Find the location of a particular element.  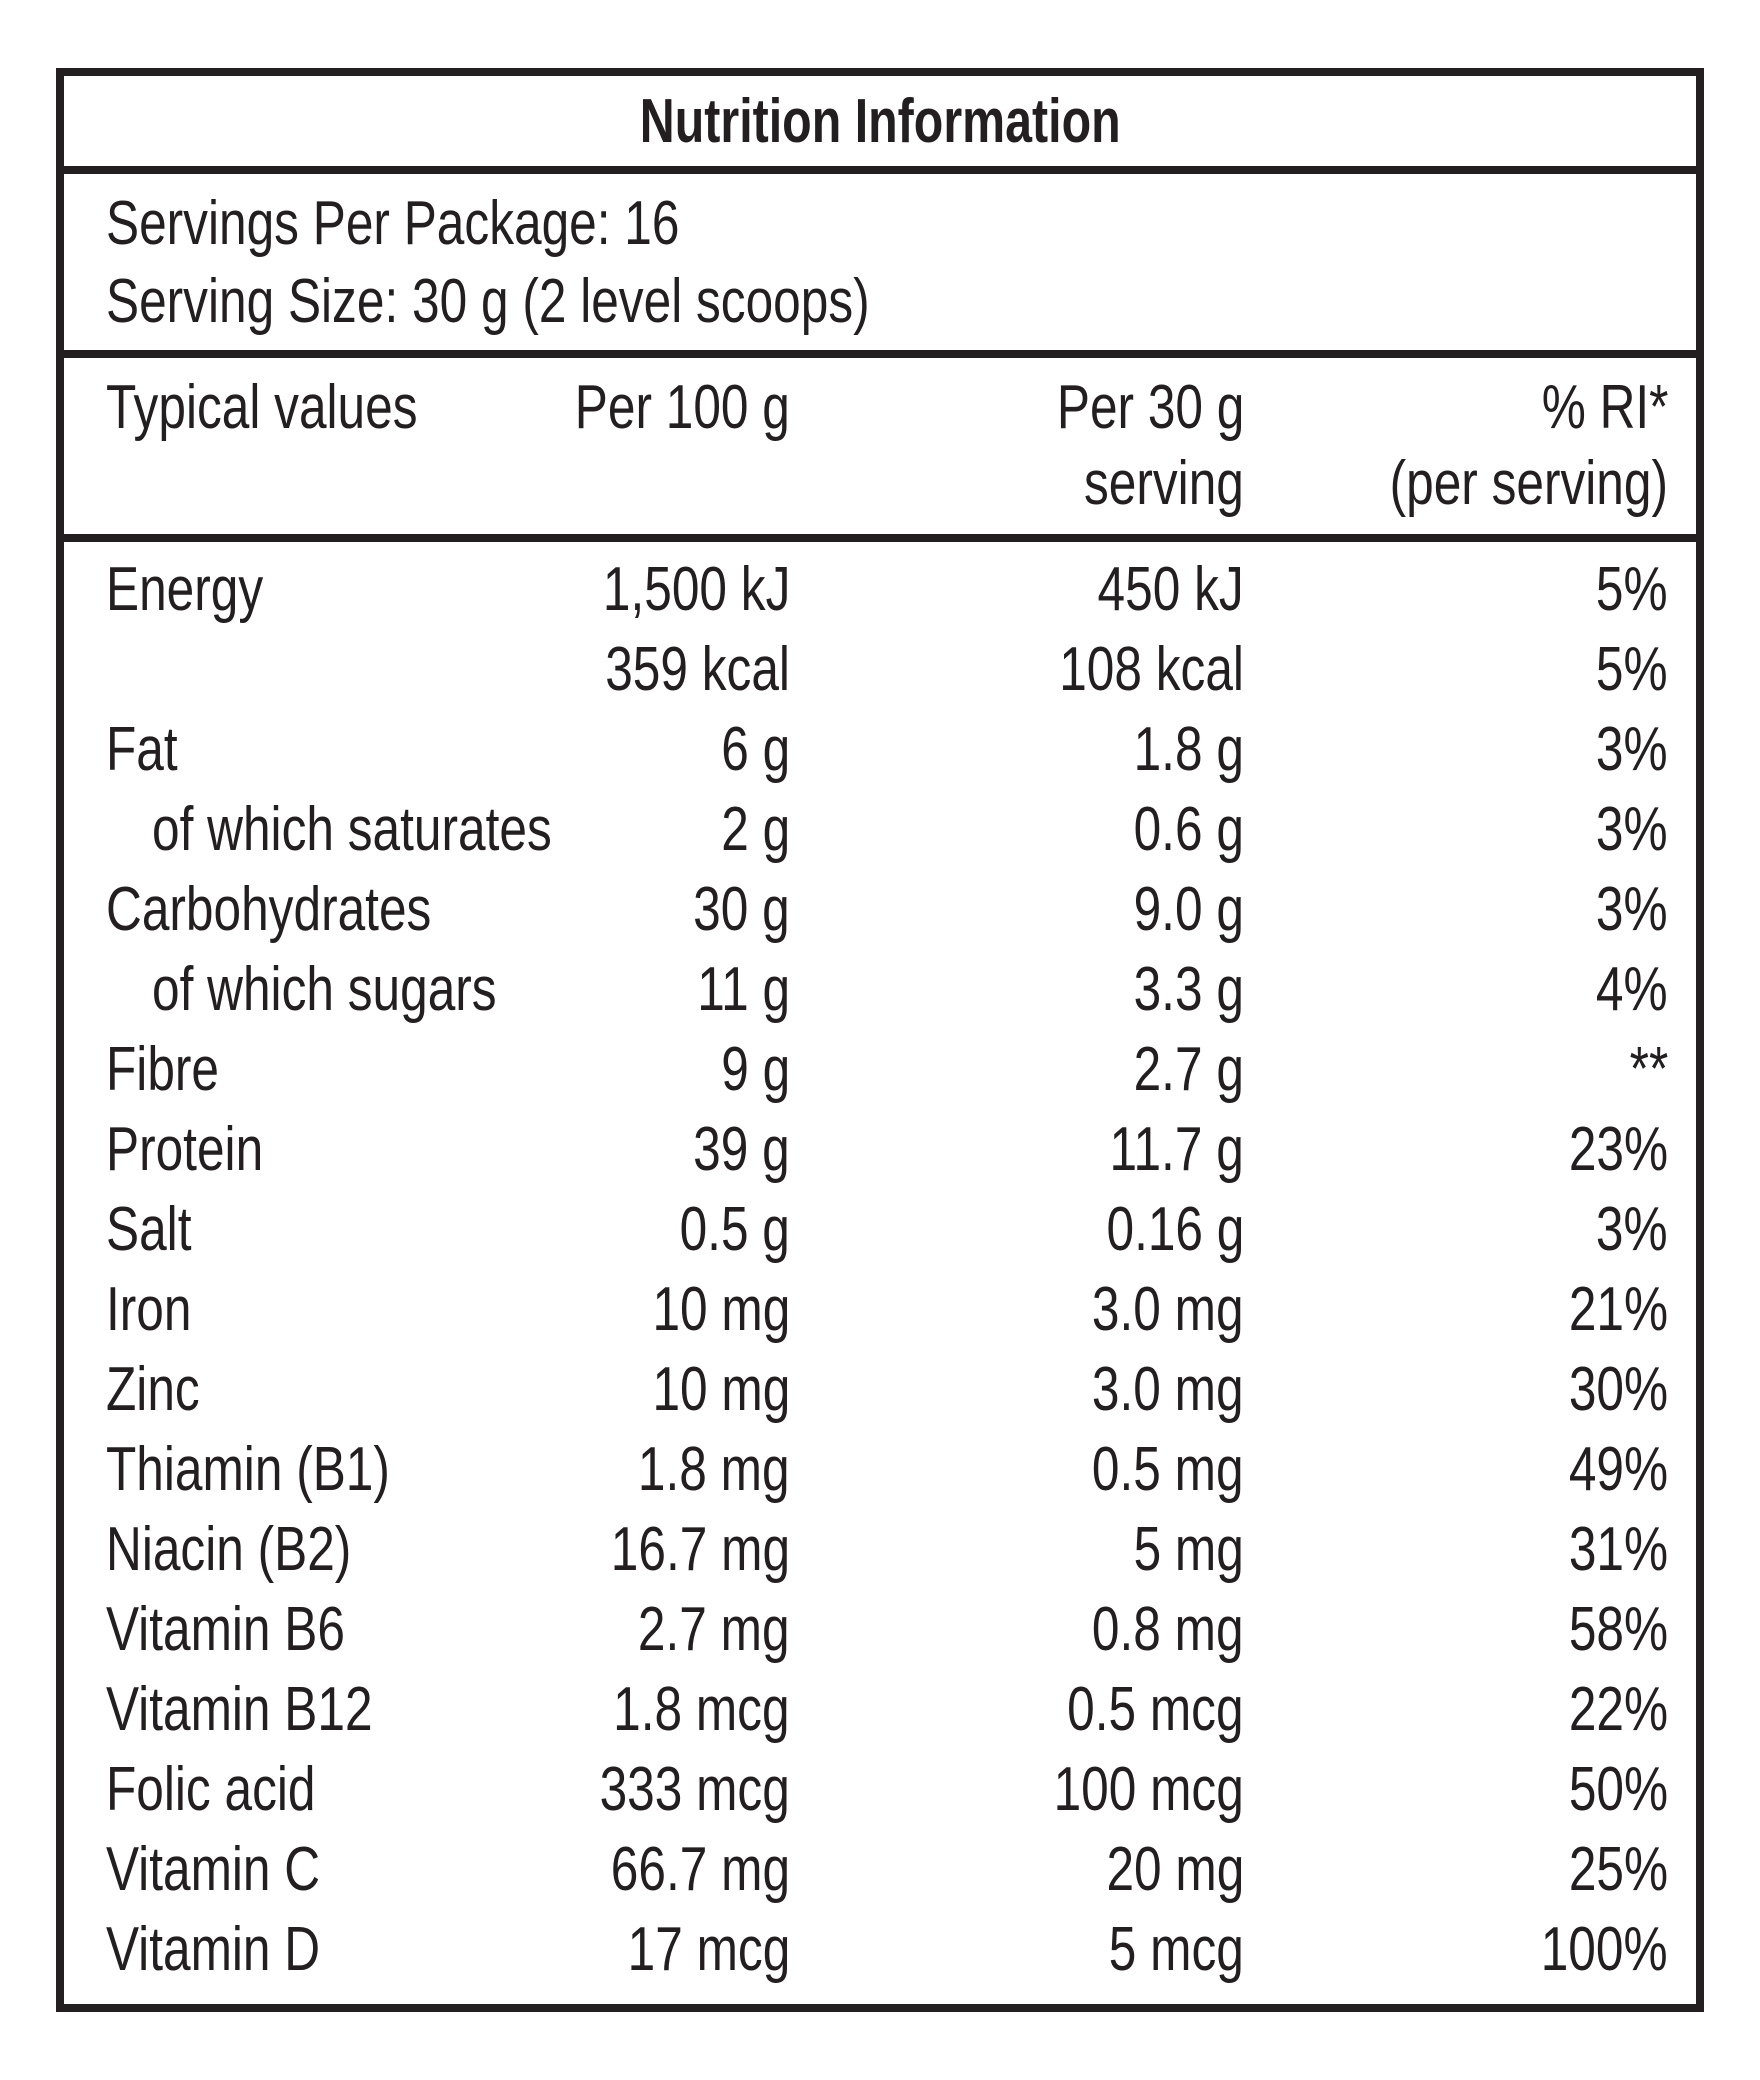

value-per-serving: 5 mg is located at coordinates (1188, 1549).